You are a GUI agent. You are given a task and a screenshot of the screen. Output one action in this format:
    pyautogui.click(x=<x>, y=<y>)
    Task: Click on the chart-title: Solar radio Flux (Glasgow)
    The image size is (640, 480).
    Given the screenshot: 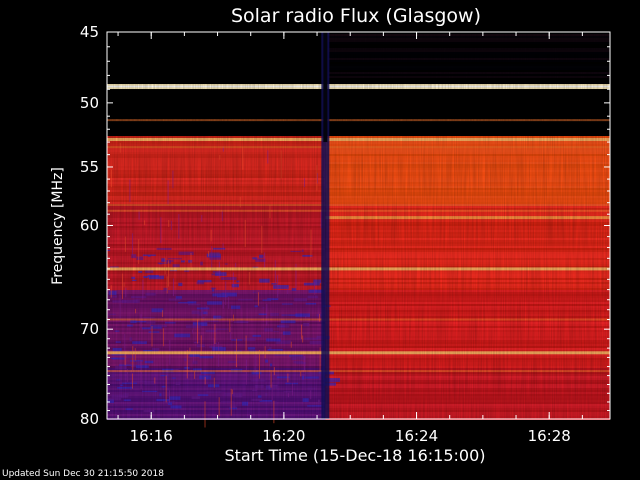 What is the action you would take?
    pyautogui.click(x=356, y=16)
    